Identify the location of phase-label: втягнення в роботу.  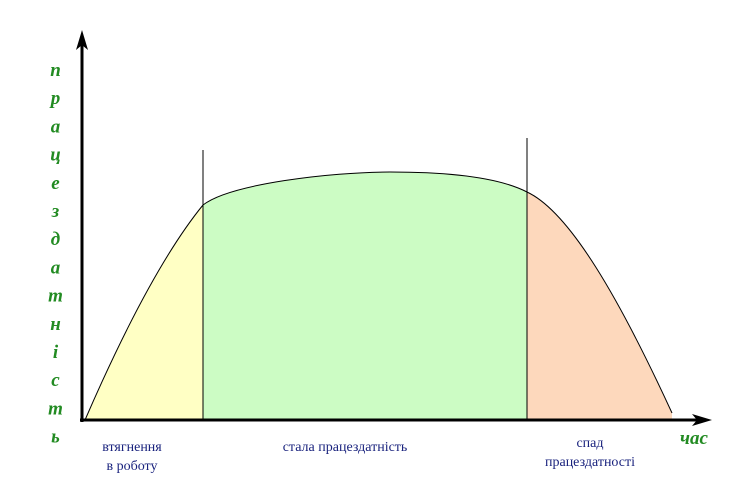
(132, 457).